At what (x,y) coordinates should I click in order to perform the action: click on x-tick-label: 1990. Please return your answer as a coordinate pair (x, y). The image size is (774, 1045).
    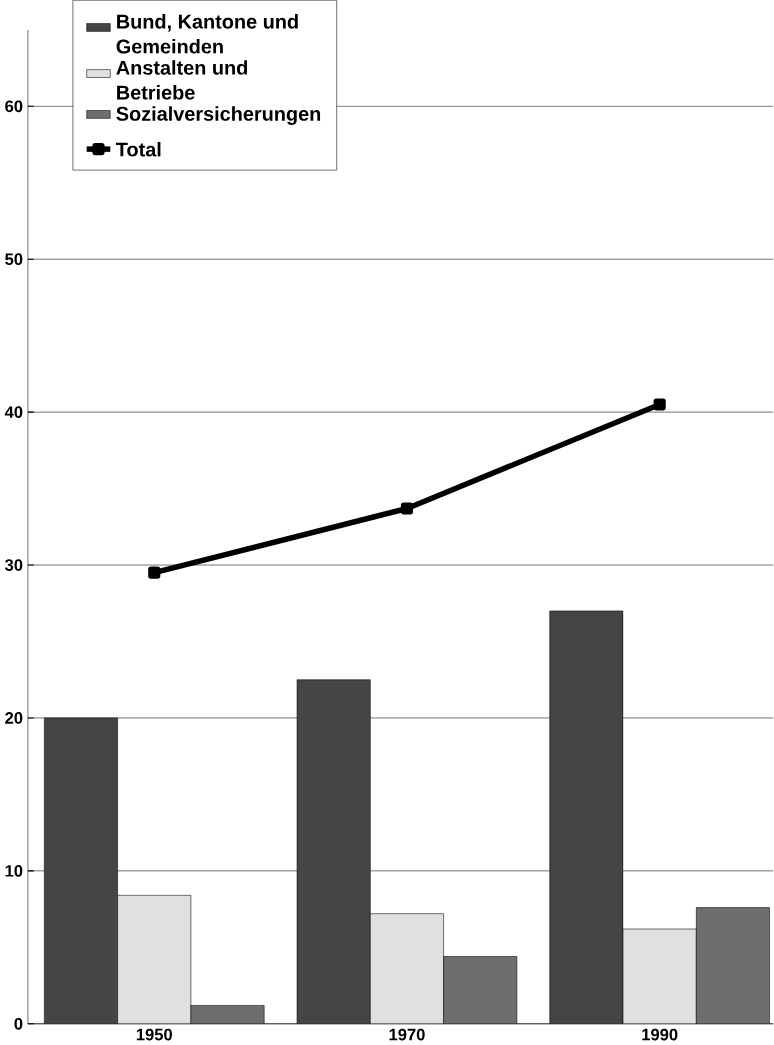
    Looking at the image, I should click on (660, 1034).